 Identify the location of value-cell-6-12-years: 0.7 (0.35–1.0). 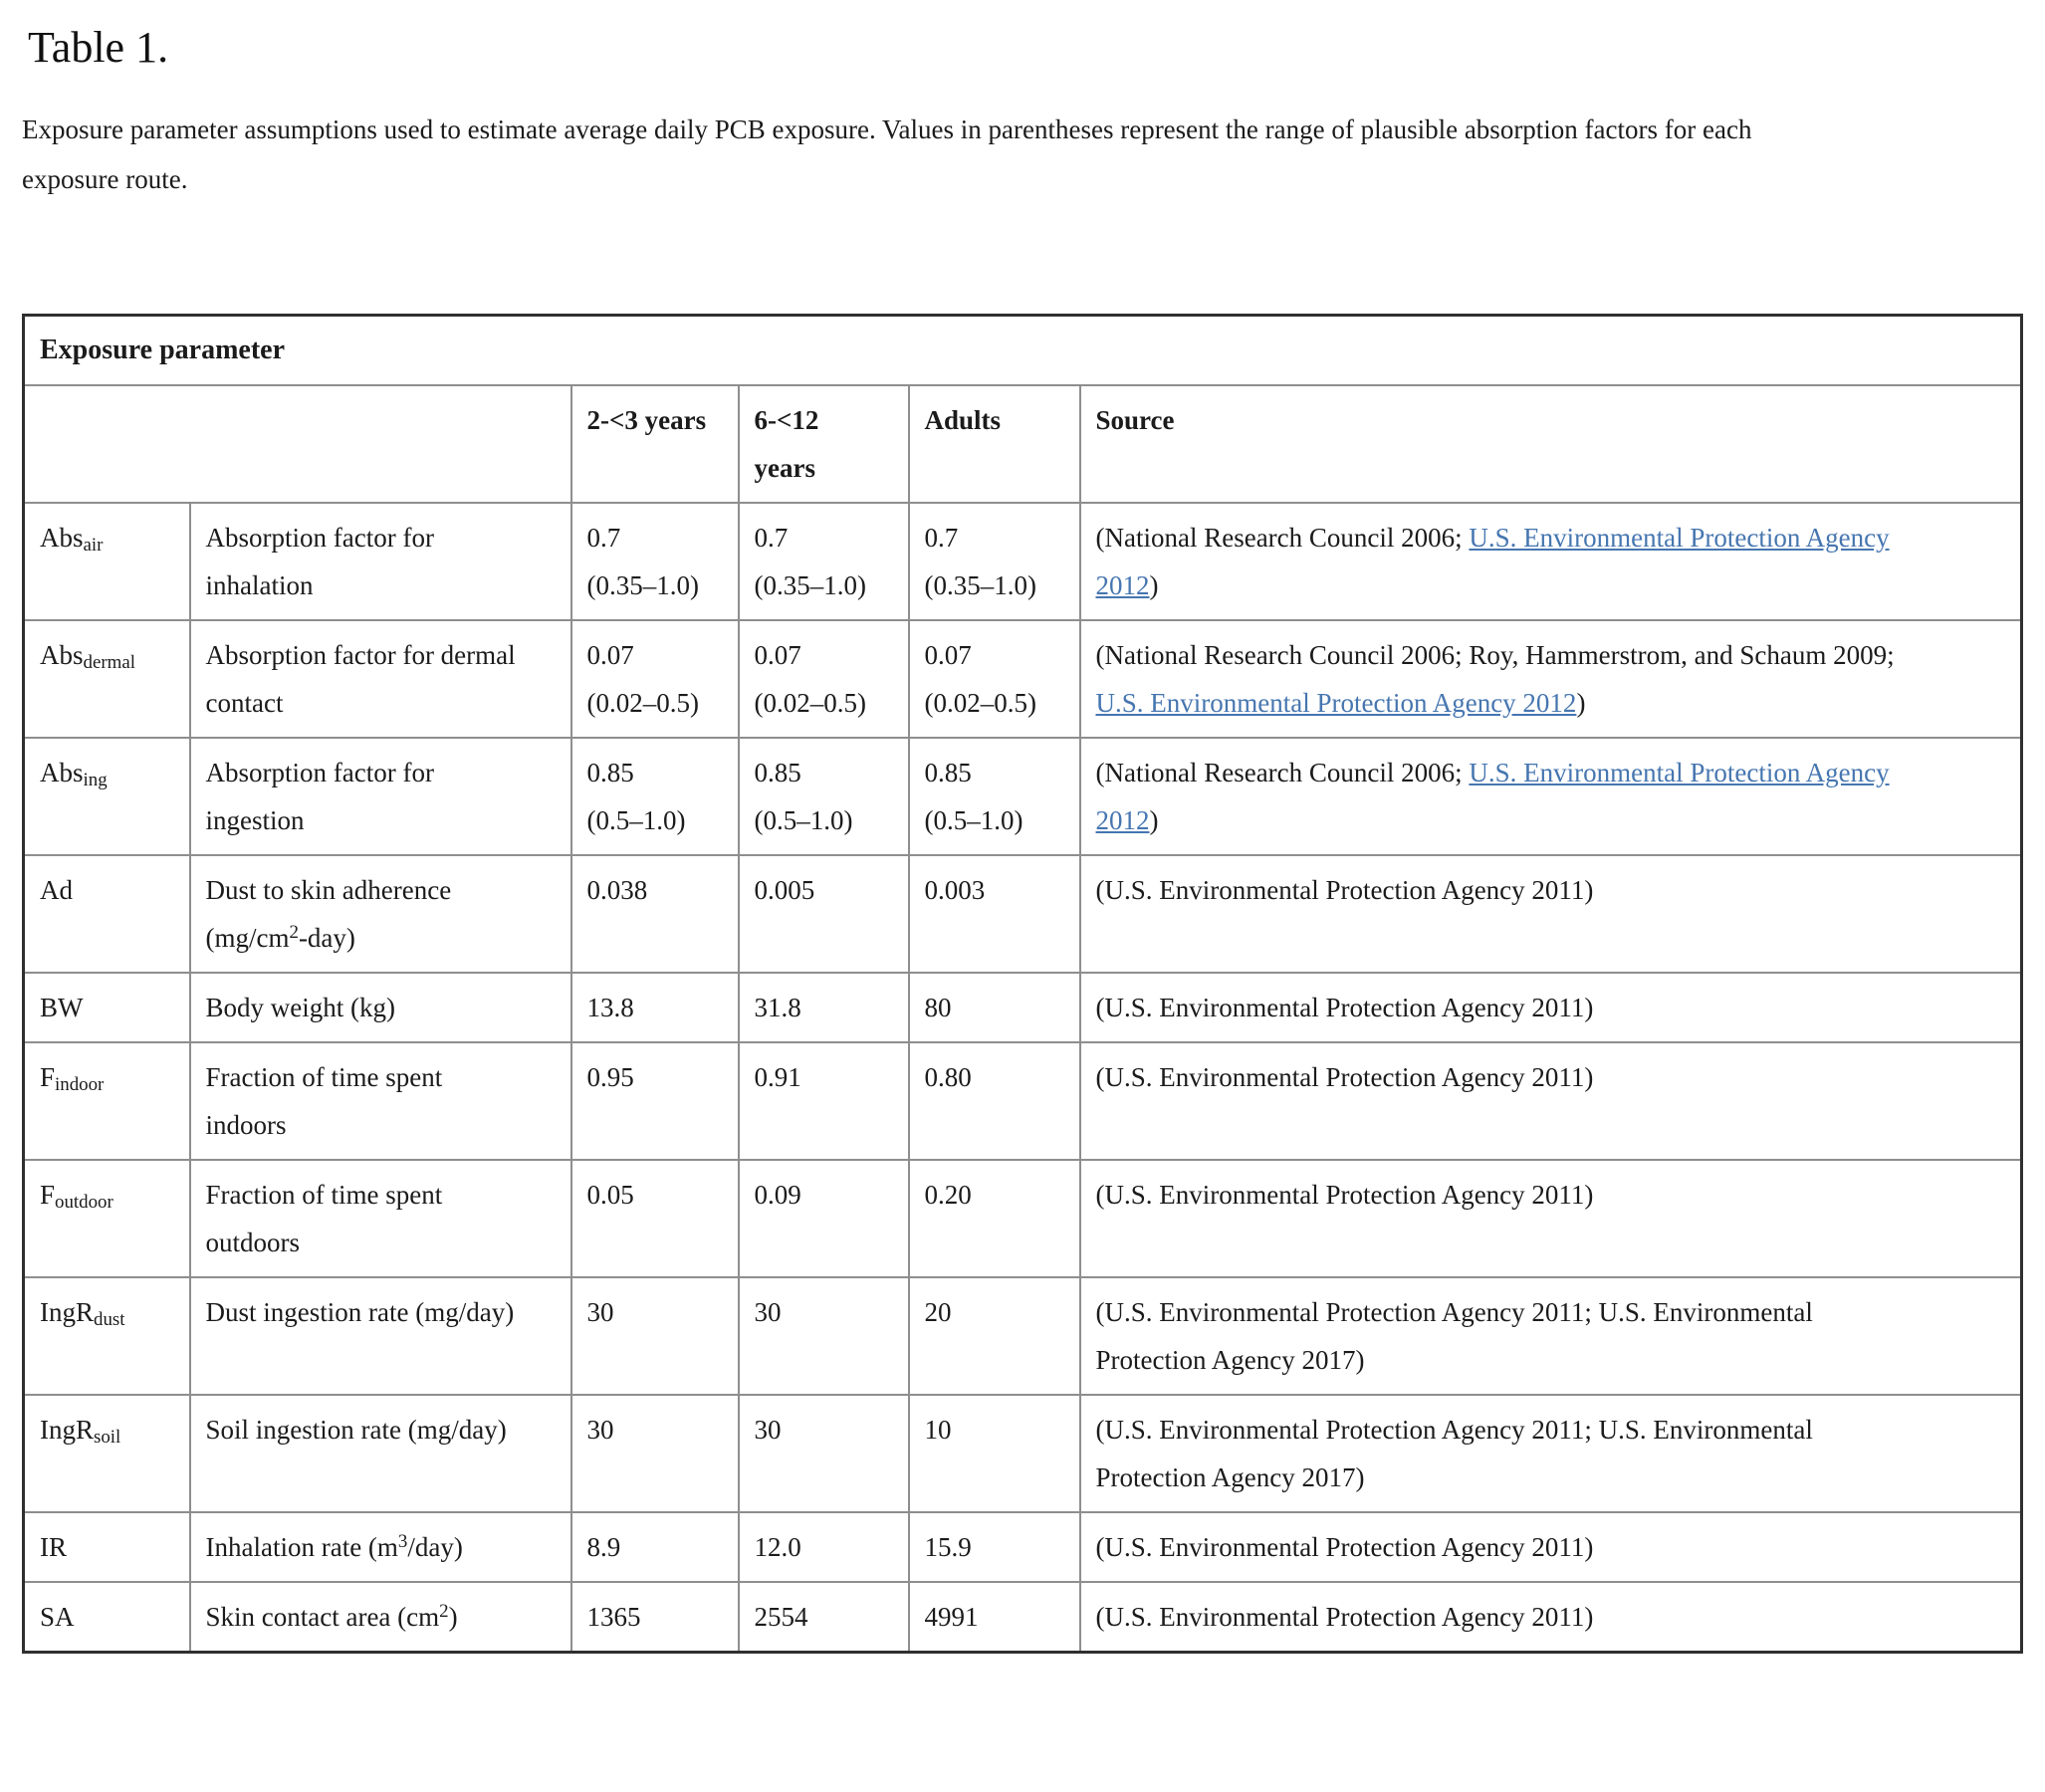
(823, 561).